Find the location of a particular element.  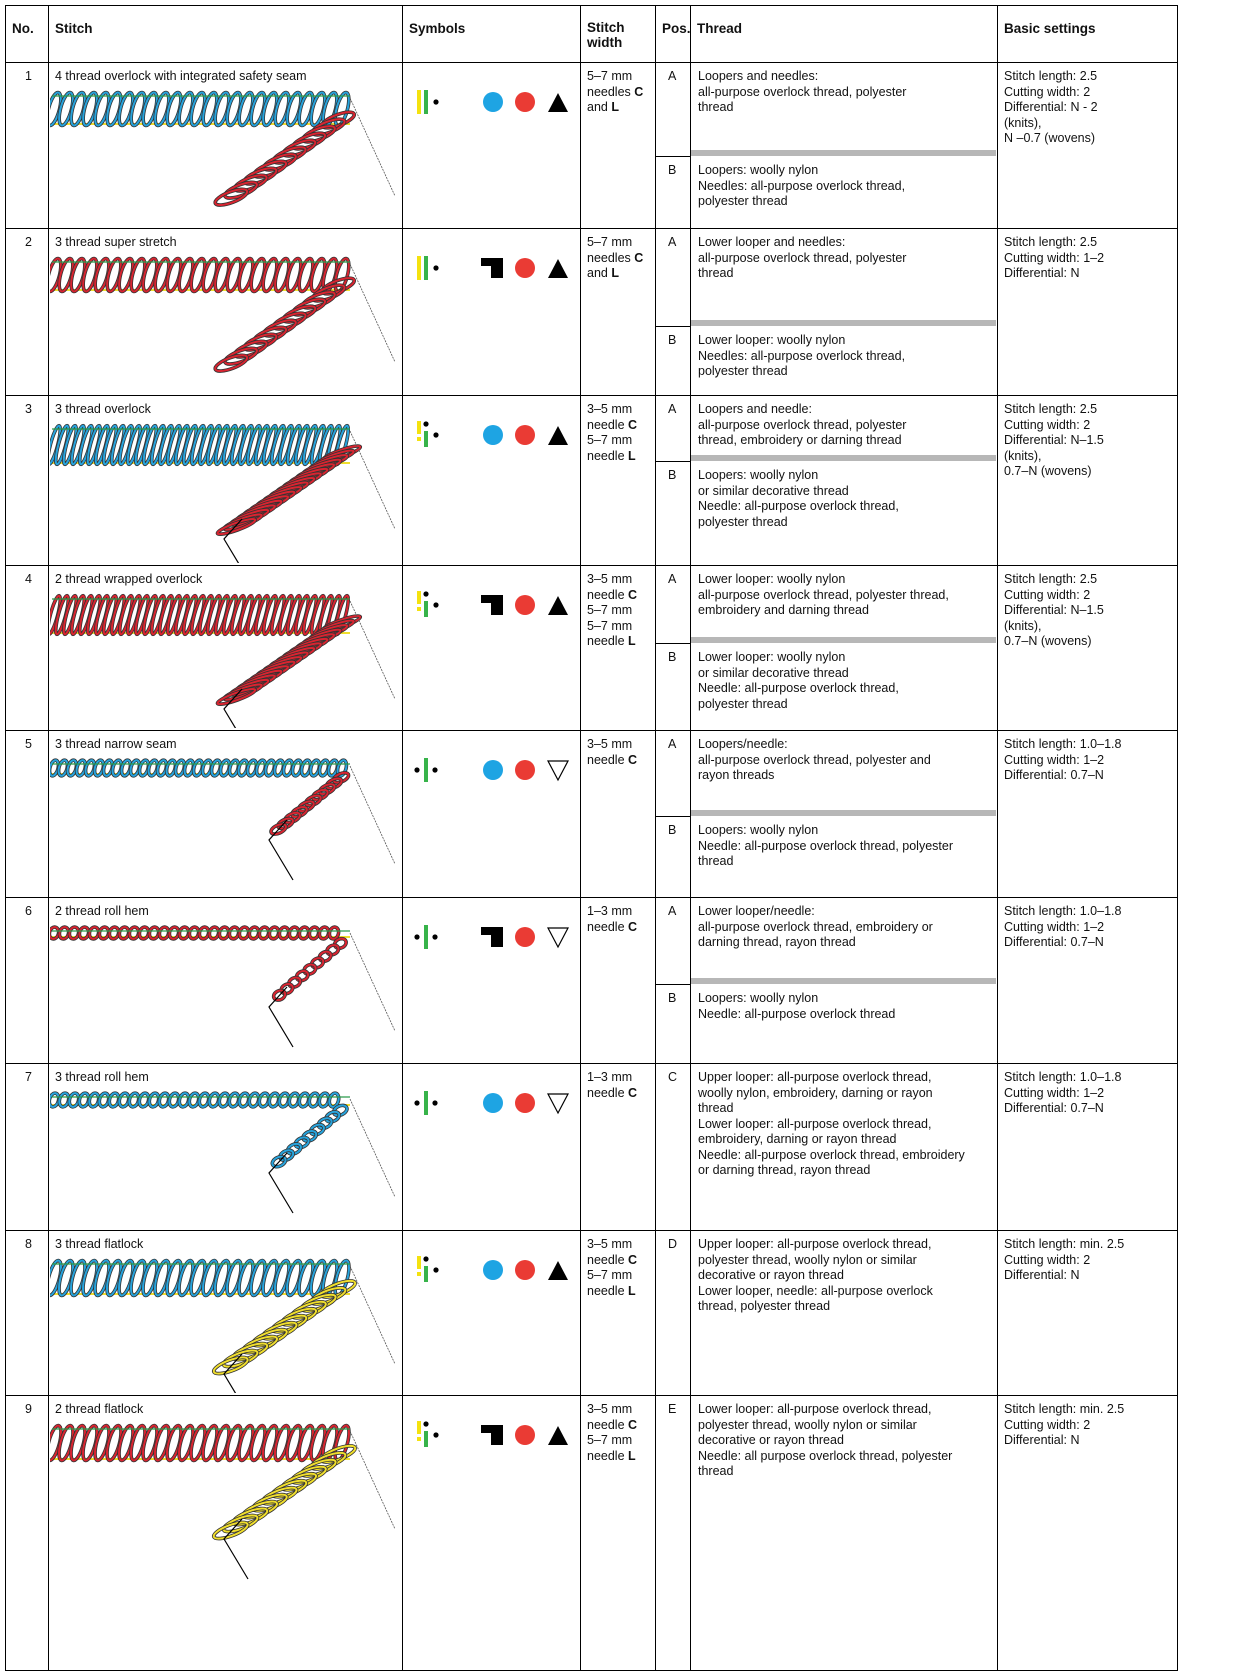

filled-triangle is located at coordinates (558, 1435).